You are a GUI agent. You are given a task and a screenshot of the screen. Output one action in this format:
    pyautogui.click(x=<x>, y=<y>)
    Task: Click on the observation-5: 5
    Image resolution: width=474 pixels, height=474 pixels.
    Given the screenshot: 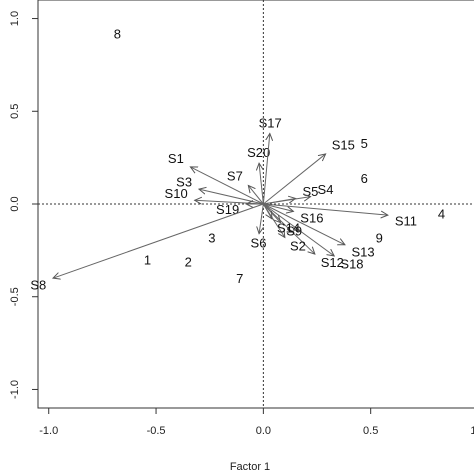 What is the action you would take?
    pyautogui.click(x=364, y=143)
    